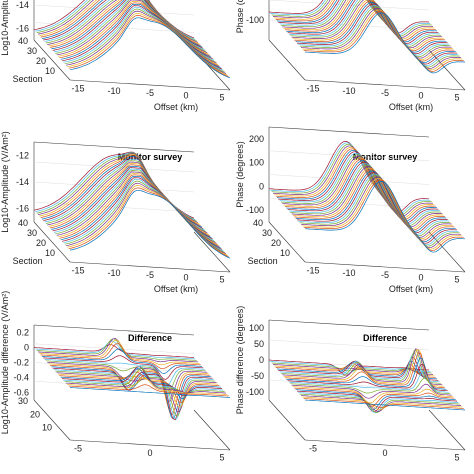 This screenshot has width=474, height=474. What do you see at coordinates (5, 182) in the screenshot?
I see `z-axis-label: Log10-Amplitude (V/Am²)` at bounding box center [5, 182].